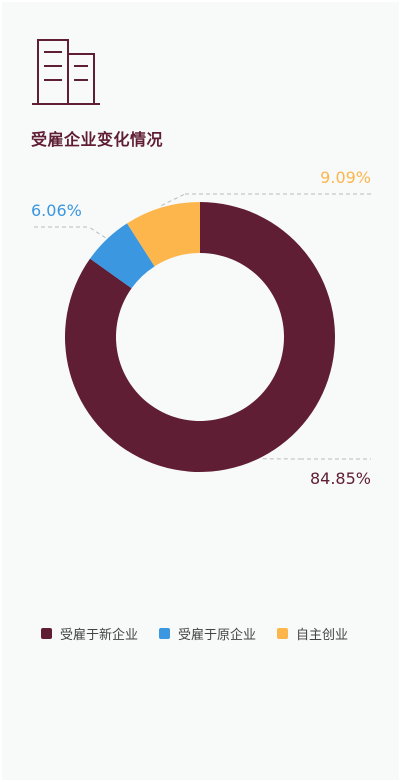 This screenshot has width=401, height=782. I want to click on chart-legend: 受雇于新企业 受雇于原企业 自主创业, so click(205, 633).